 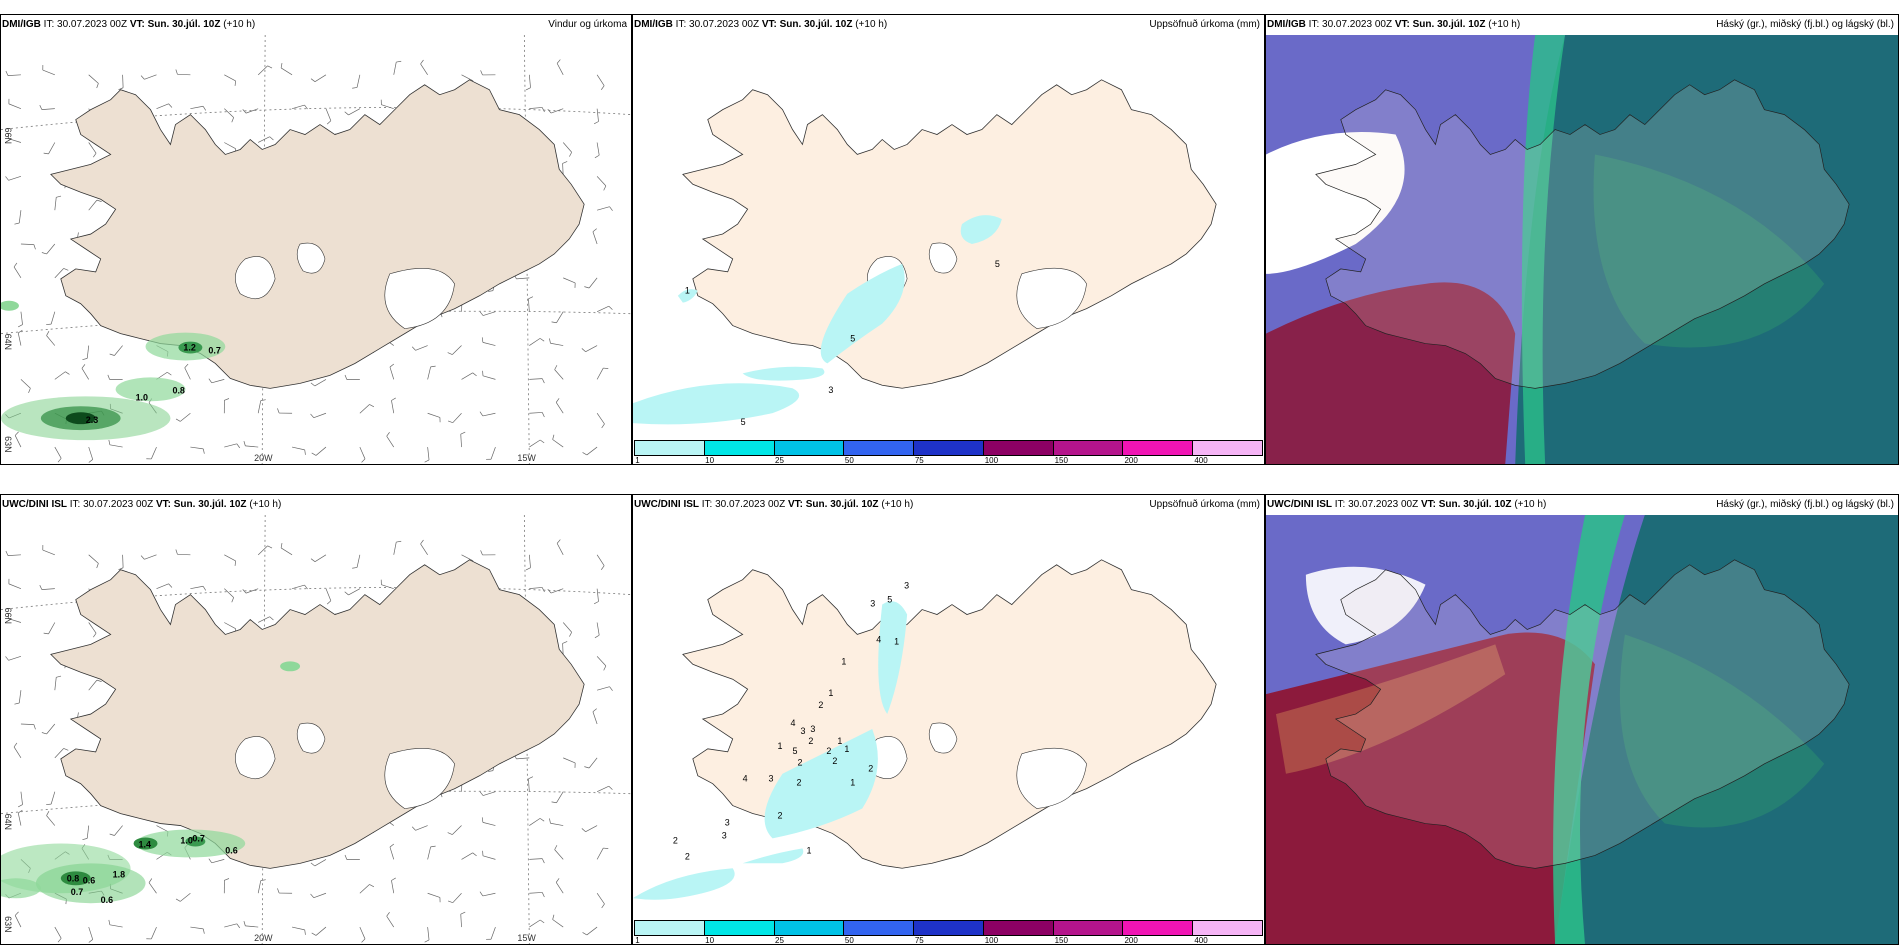 I want to click on model-name: DMI/IGB, so click(x=653, y=24).